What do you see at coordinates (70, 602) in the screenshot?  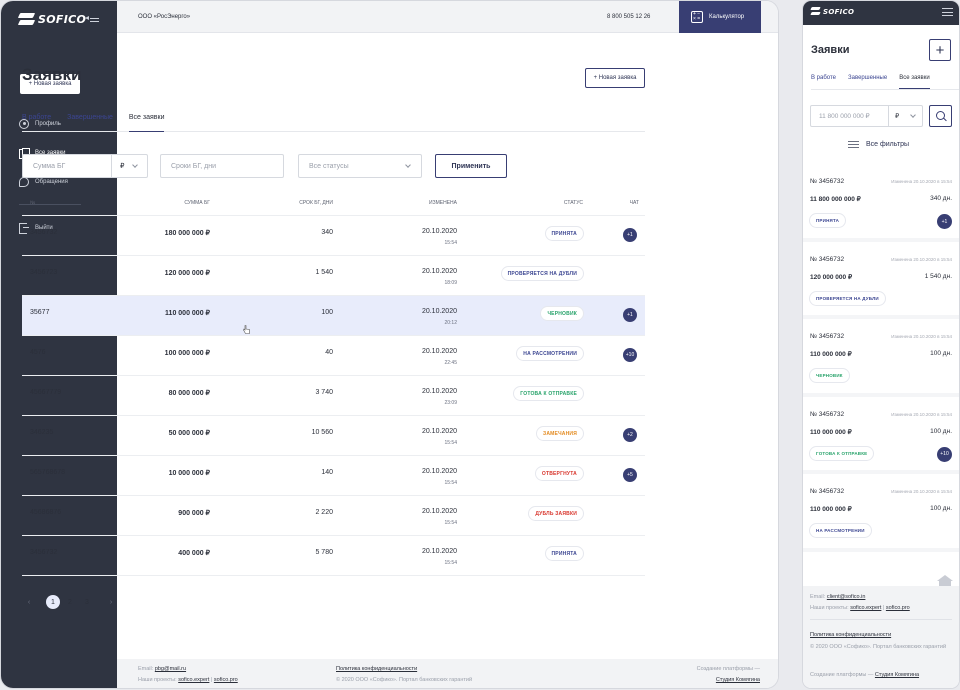 I see `page-2-button: 2` at bounding box center [70, 602].